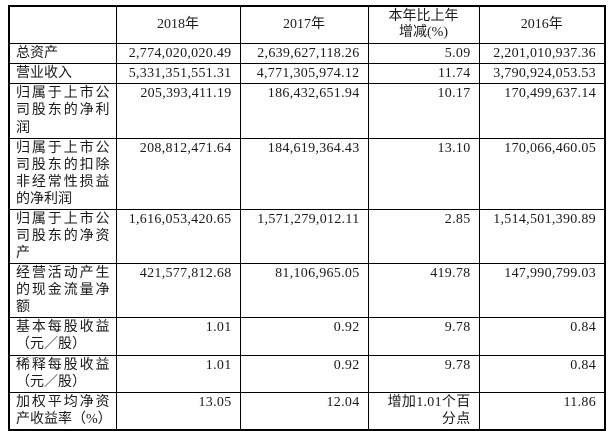 This screenshot has width=610, height=431. I want to click on value-2017-cell: 81,106,965.05, so click(304, 291).